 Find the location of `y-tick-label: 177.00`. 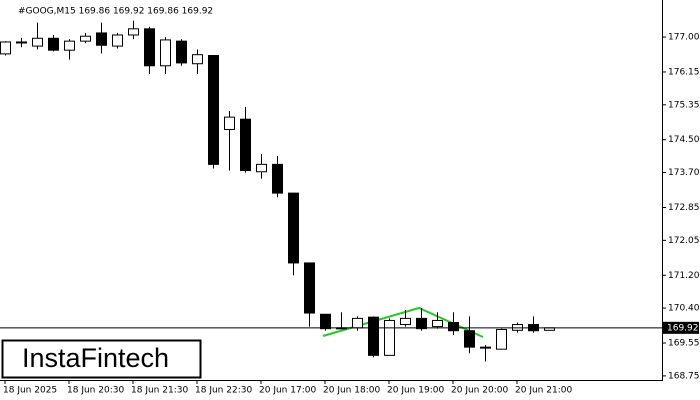

y-tick-label: 177.00 is located at coordinates (684, 38).